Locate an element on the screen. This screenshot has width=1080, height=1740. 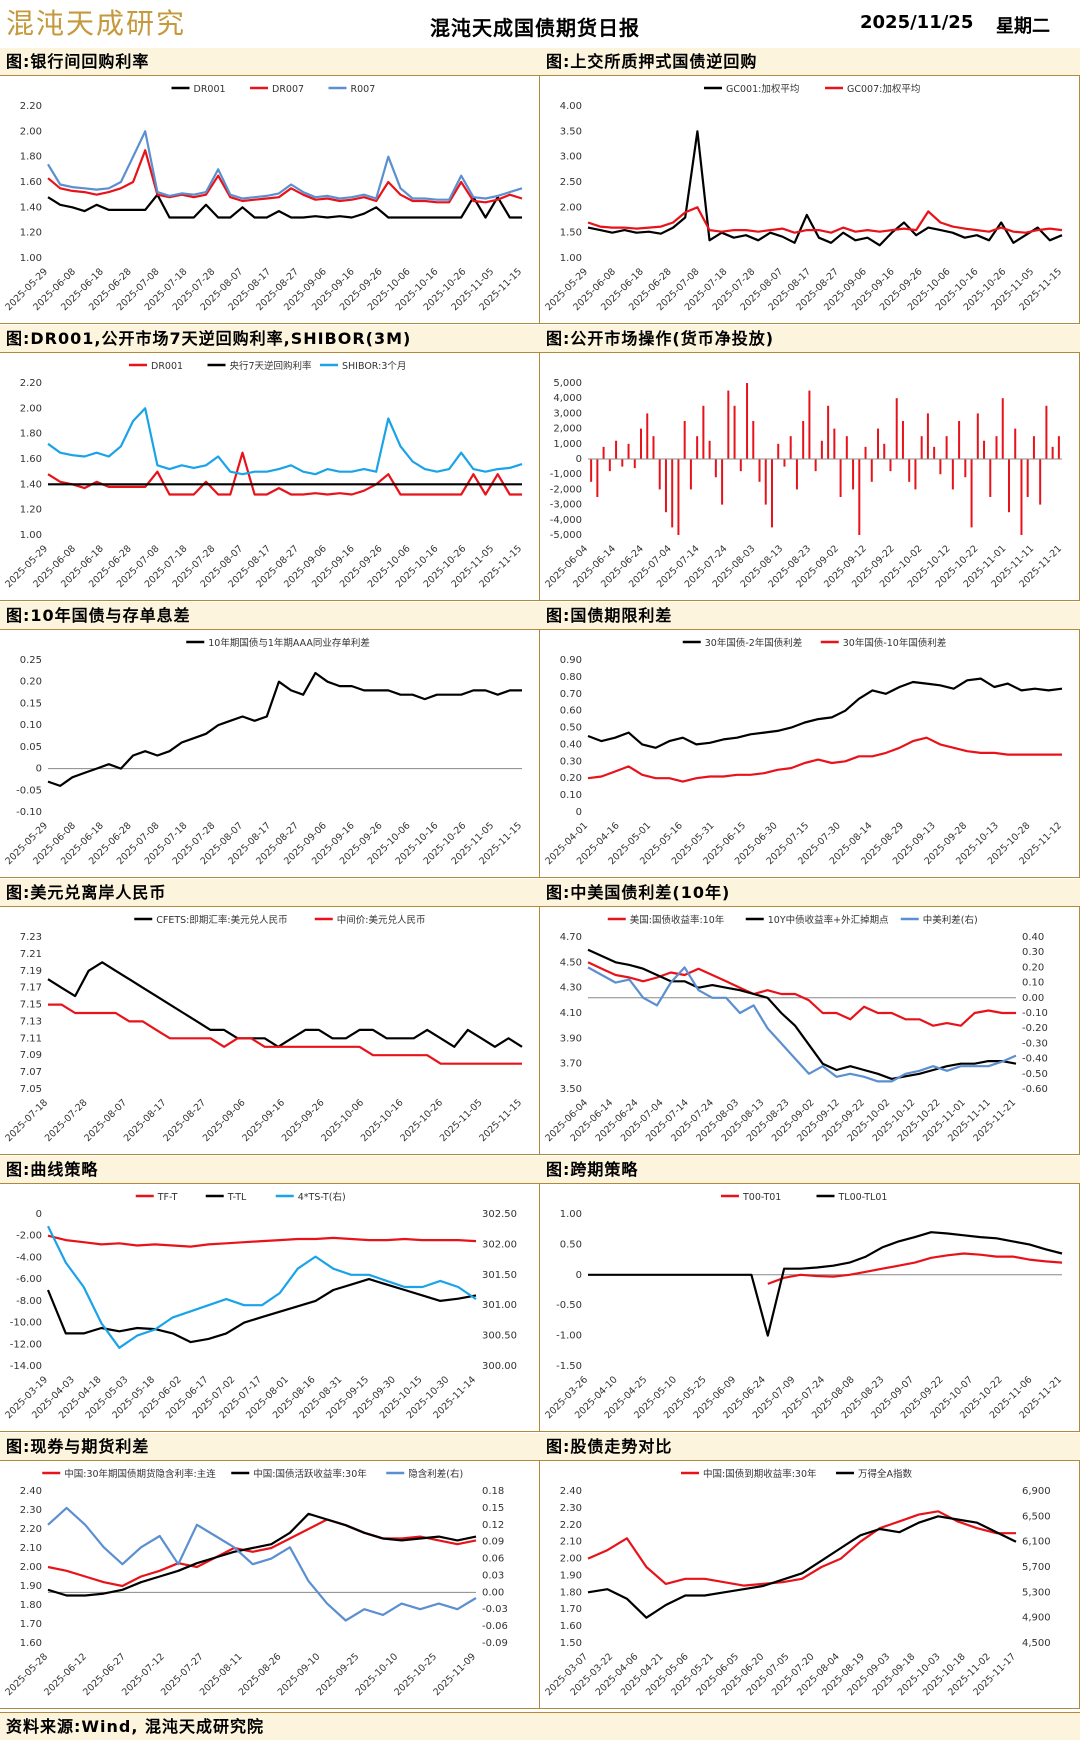
legend-label: 中国:国债到期收益率:30年 is located at coordinates (760, 1474).